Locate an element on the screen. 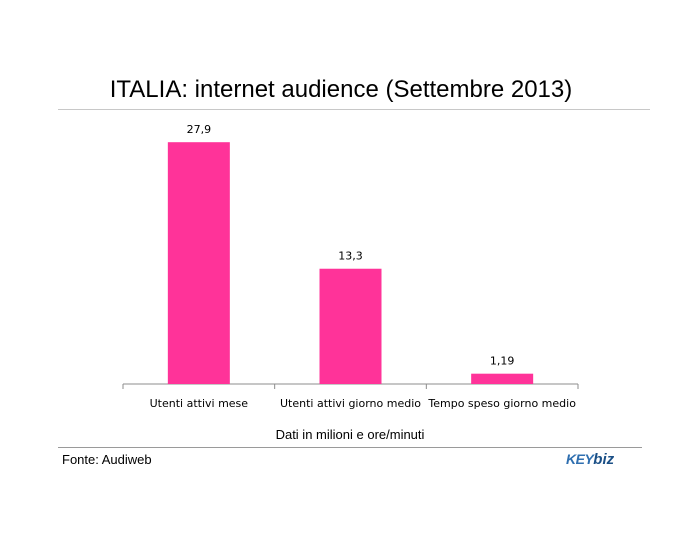 The image size is (700, 550). logo-biz-text: biz is located at coordinates (604, 459).